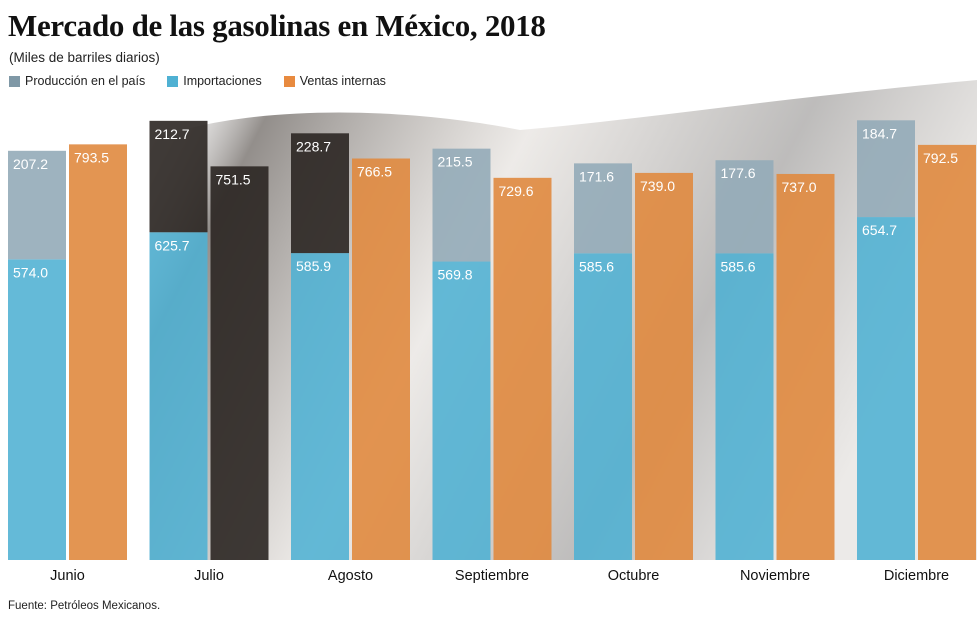 This screenshot has height=620, width=977. What do you see at coordinates (350, 576) in the screenshot?
I see `x-label-2: Agosto` at bounding box center [350, 576].